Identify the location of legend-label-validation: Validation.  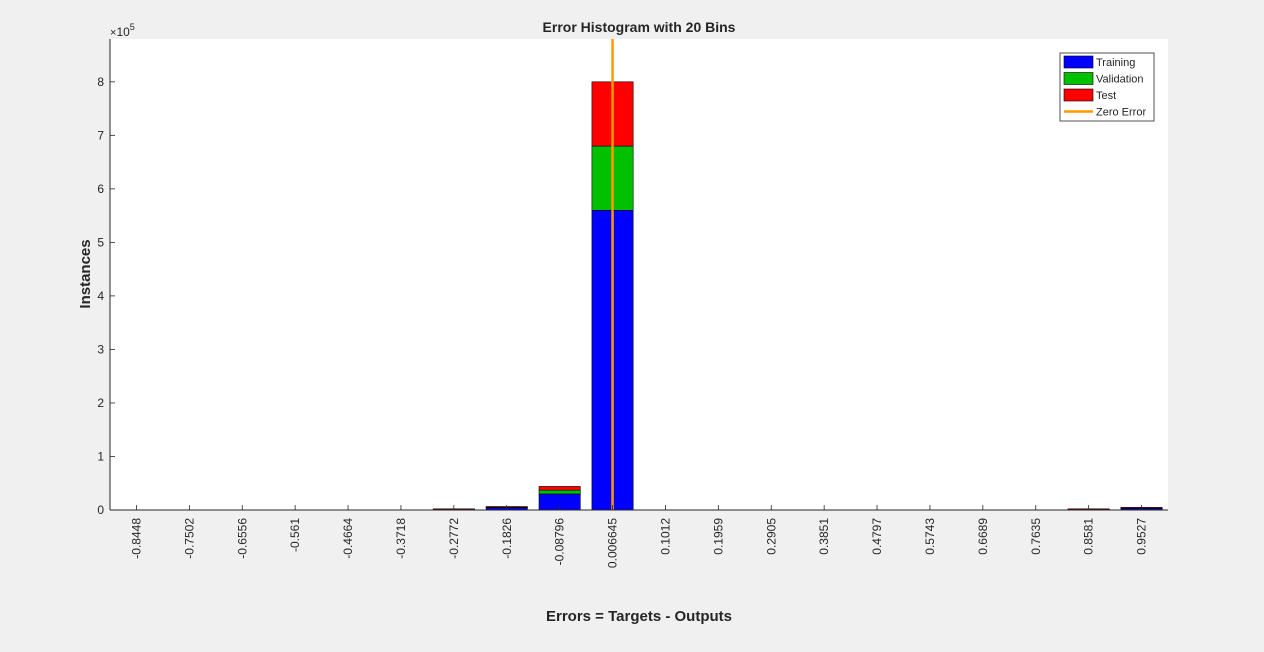
(1120, 80).